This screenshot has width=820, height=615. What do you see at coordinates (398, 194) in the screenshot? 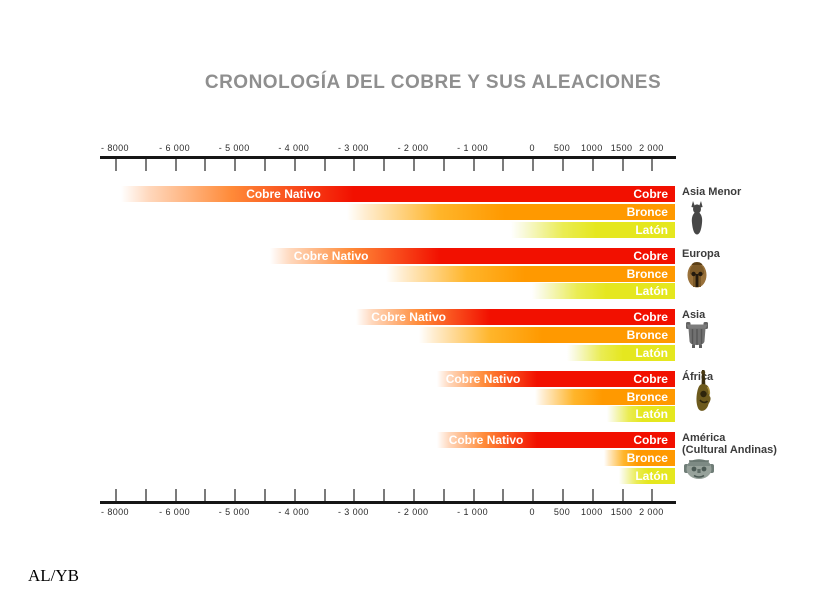
I see `bar-cobre-1: Cobre Cobre Nativo` at bounding box center [398, 194].